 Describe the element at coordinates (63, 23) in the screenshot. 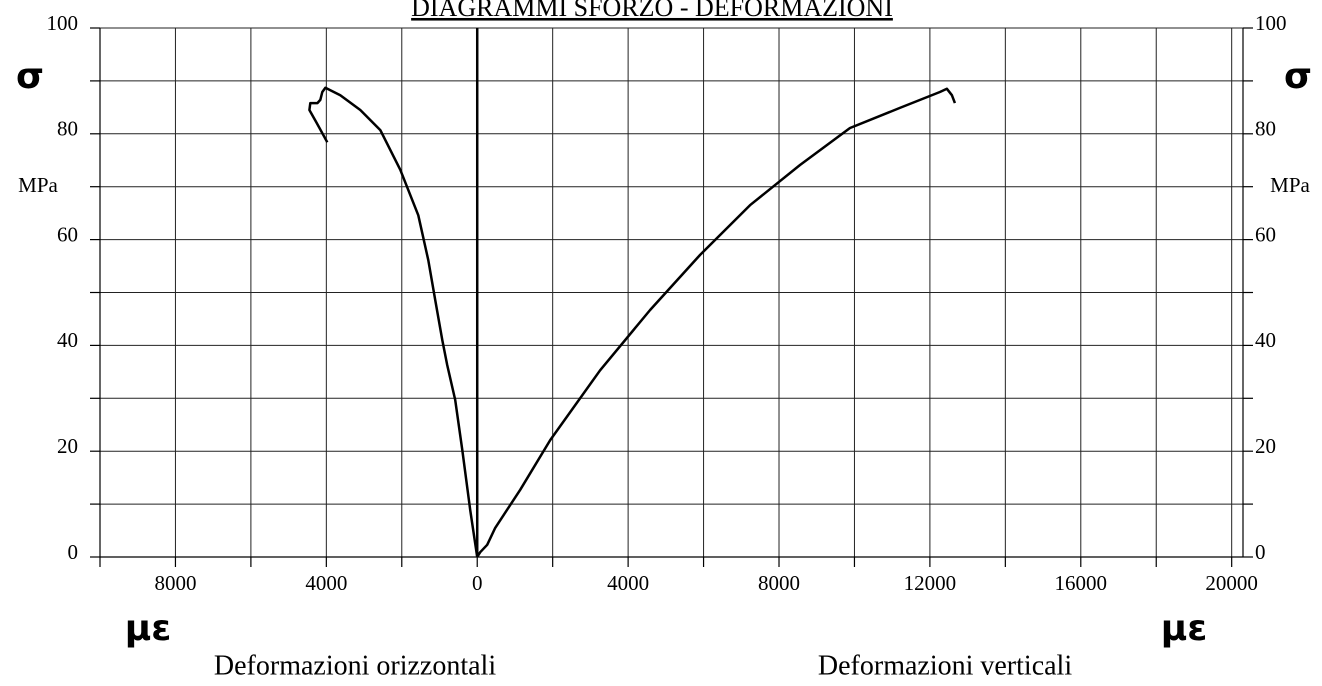

I see `y-tick-label: 100` at that location.